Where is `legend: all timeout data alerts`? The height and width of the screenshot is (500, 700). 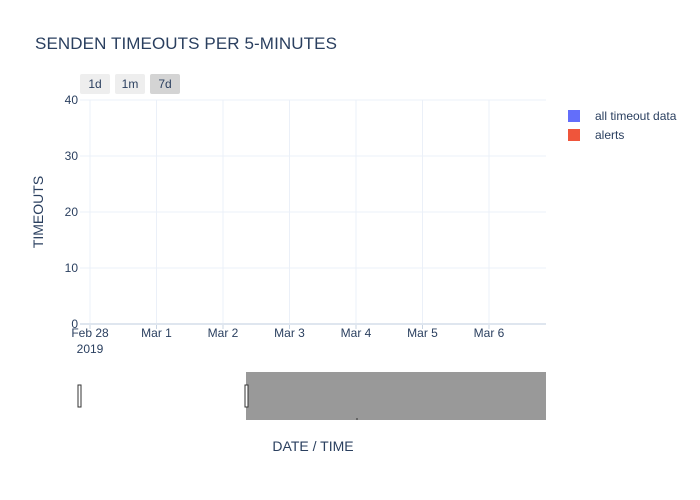 legend: all timeout data alerts is located at coordinates (622, 125).